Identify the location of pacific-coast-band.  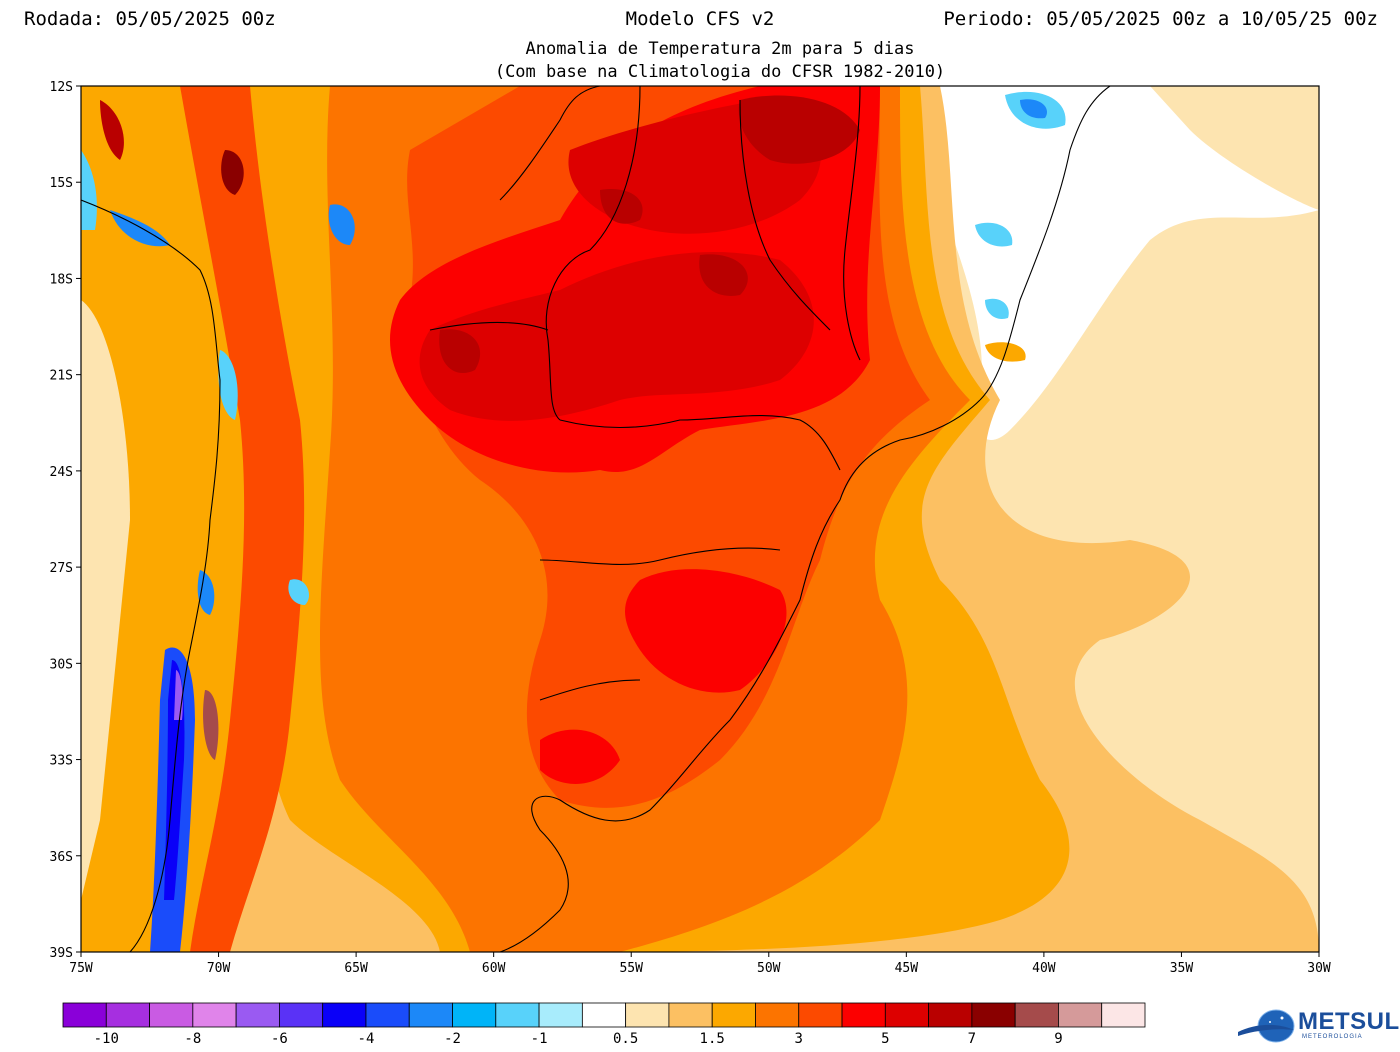
(105, 600).